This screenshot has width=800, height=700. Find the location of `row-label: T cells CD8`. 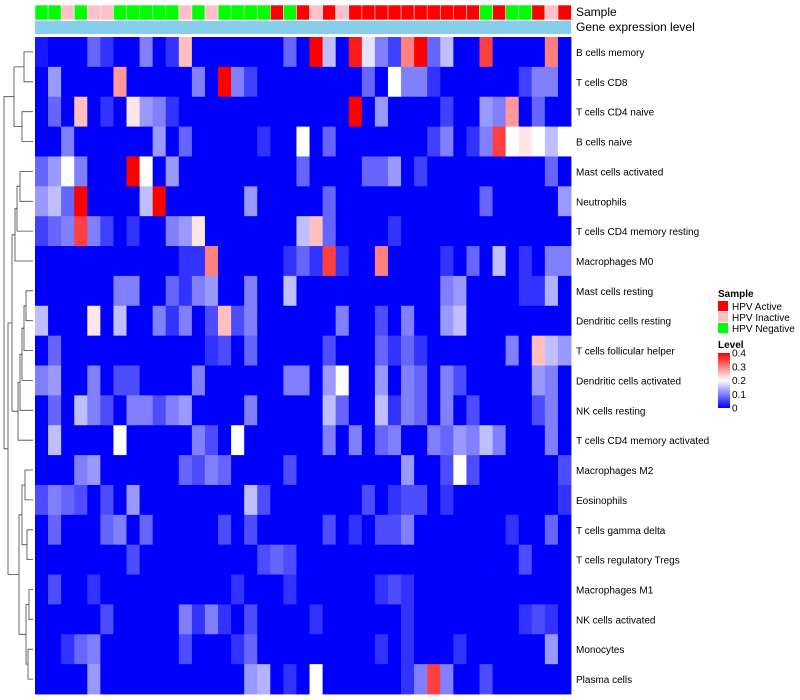

row-label: T cells CD8 is located at coordinates (602, 83).